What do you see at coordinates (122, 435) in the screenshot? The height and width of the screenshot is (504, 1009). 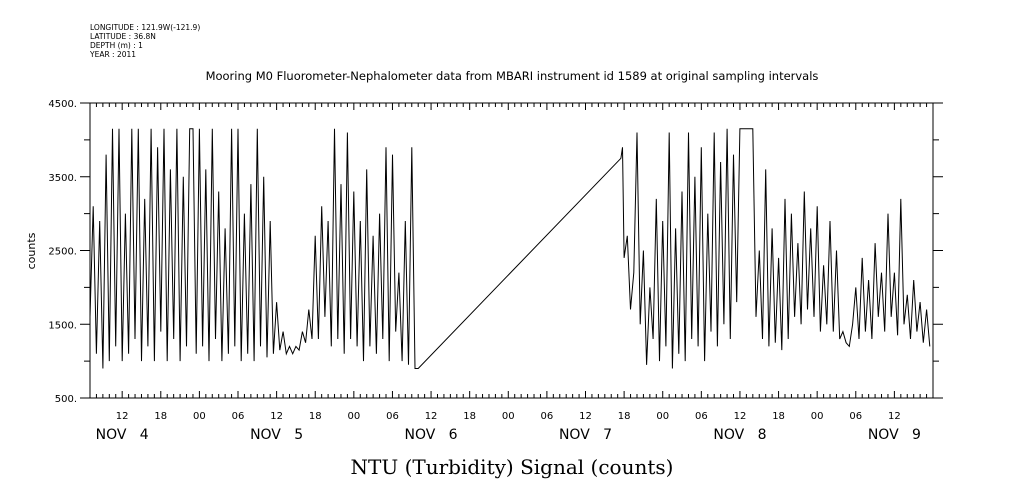 I see `x-day-label: NOV 4` at bounding box center [122, 435].